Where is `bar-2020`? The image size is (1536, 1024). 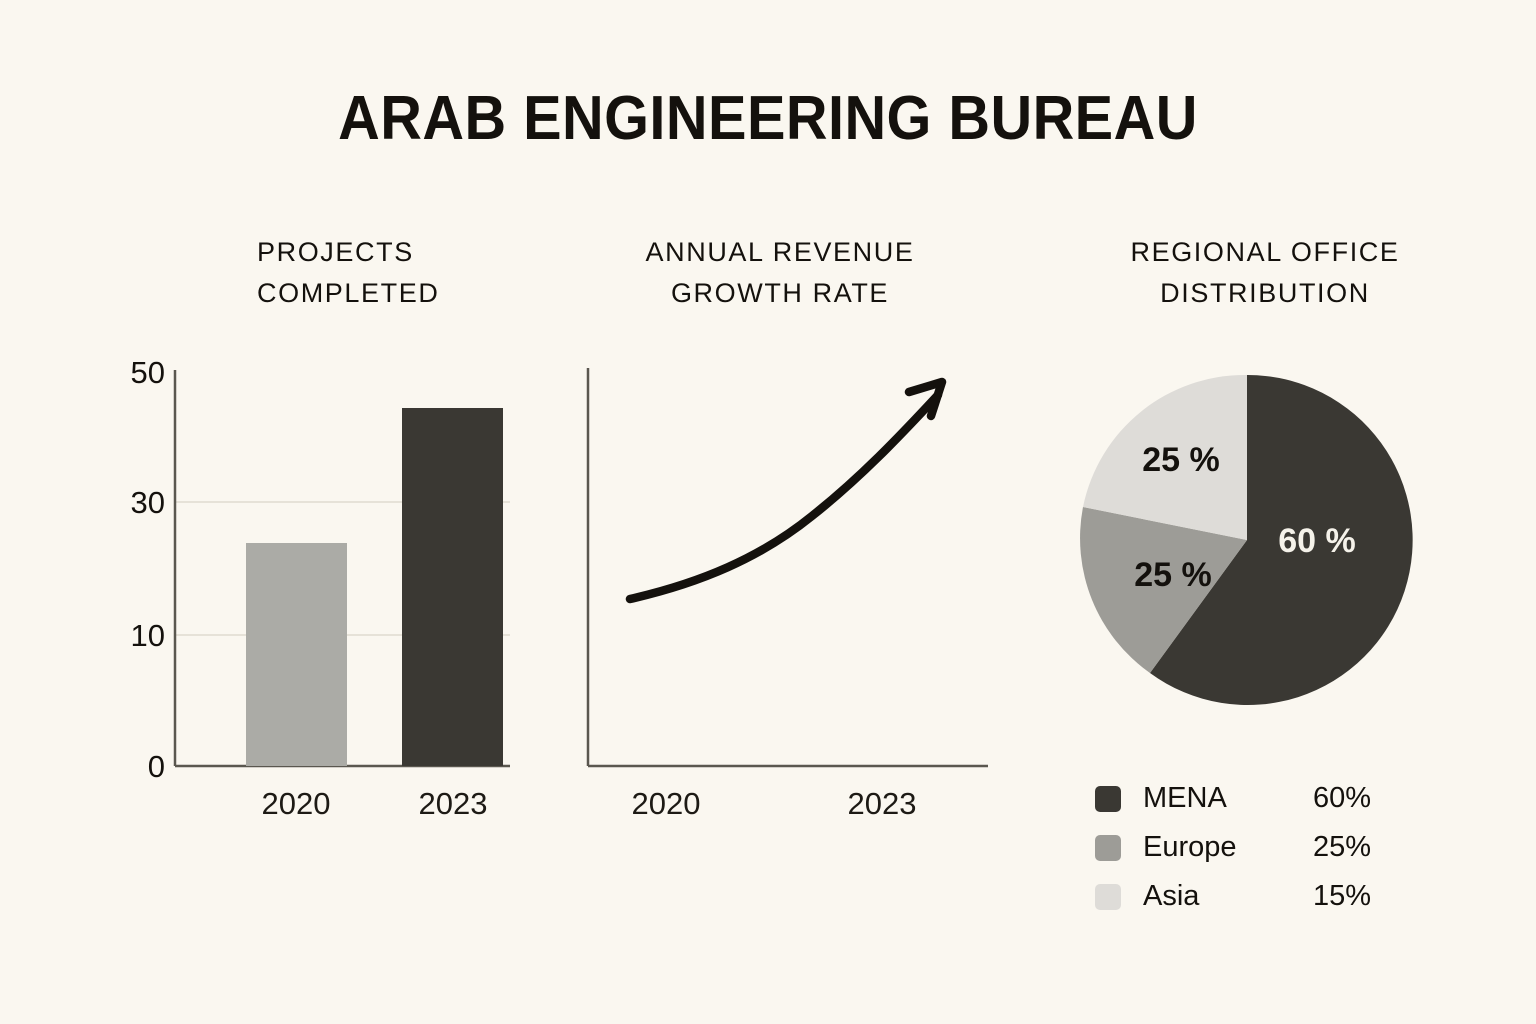
bar-2020 is located at coordinates (296, 654).